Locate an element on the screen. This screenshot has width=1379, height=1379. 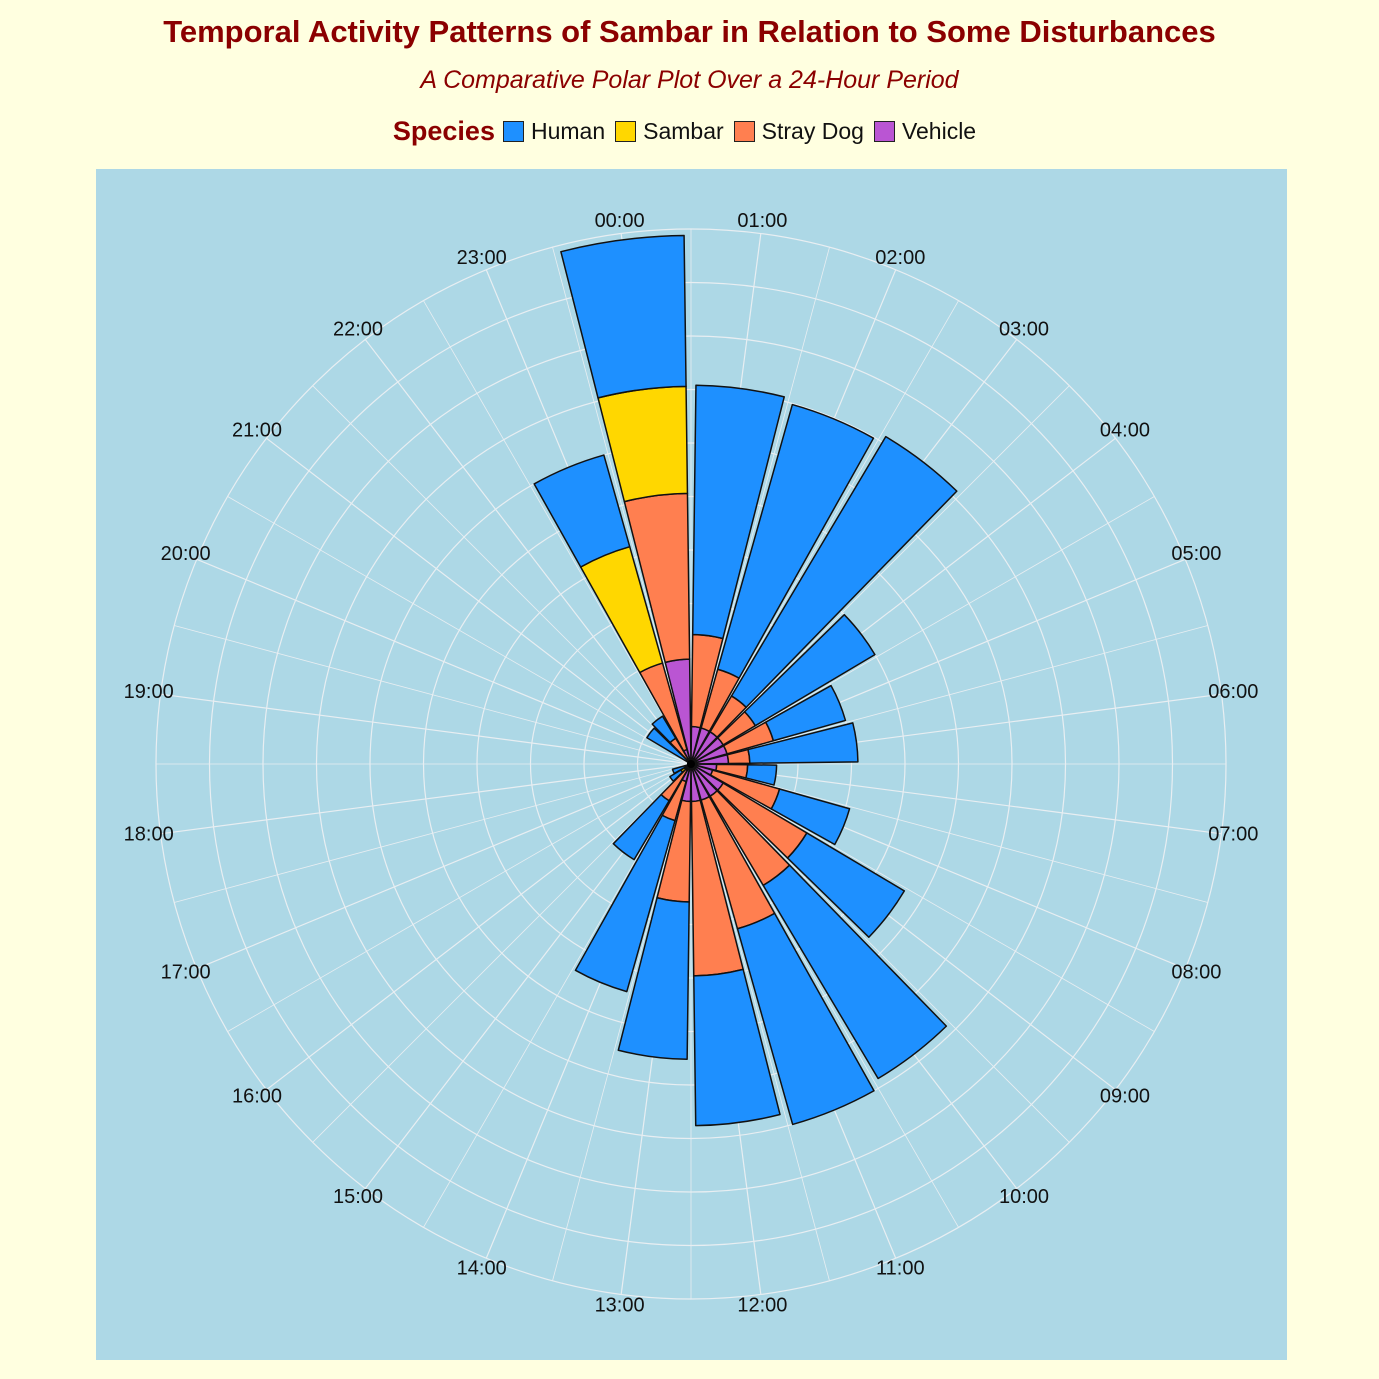
hour-tick-label: 19:00 is located at coordinates (149, 692).